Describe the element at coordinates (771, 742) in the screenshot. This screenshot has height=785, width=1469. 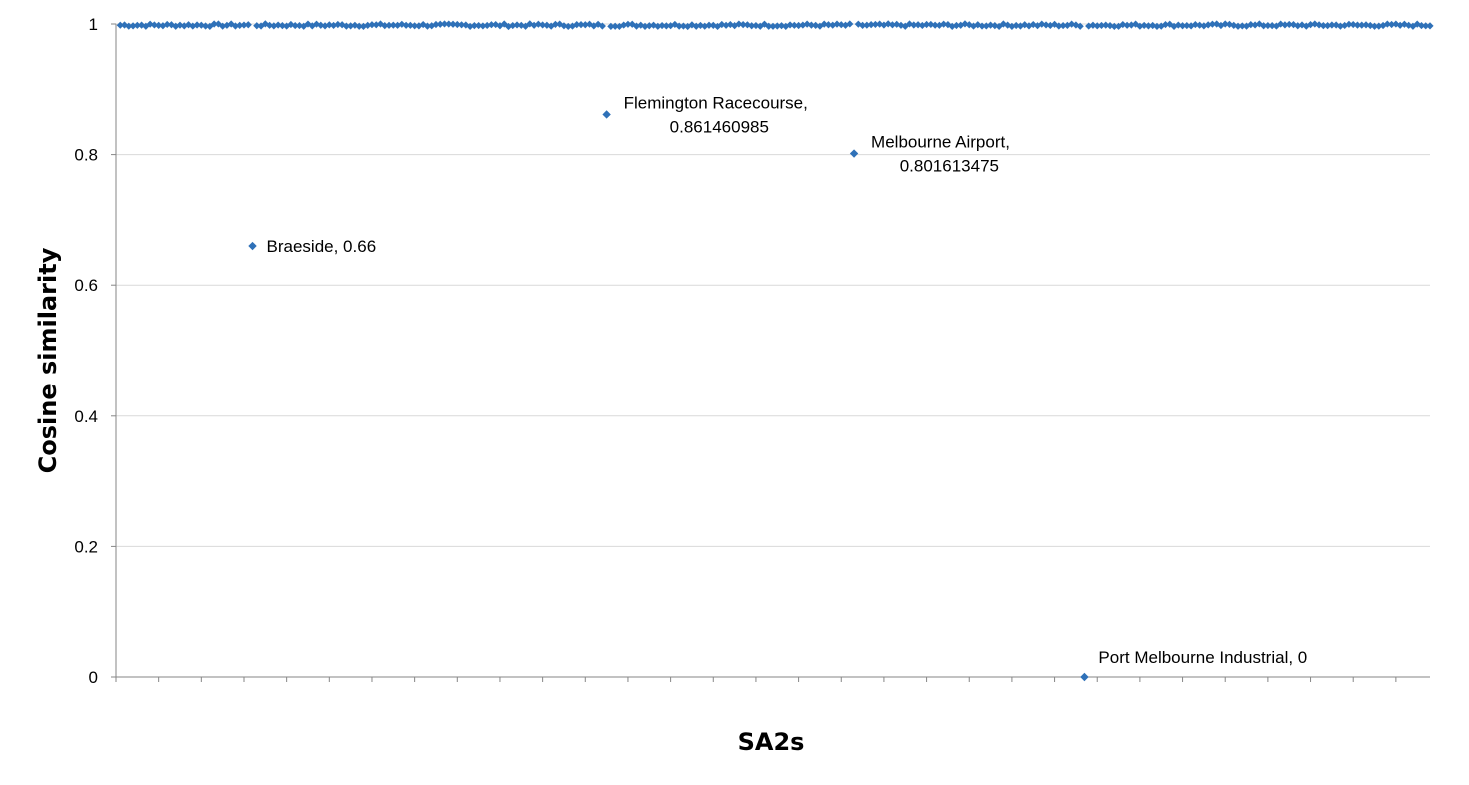
I see `x-axis-title: SA2s` at that location.